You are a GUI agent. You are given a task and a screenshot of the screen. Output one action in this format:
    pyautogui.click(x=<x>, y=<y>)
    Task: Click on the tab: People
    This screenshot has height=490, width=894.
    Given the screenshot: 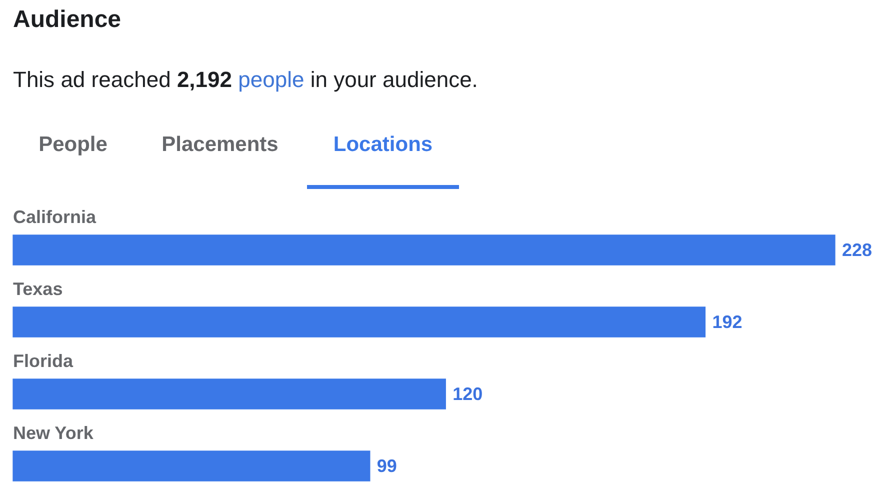 What is the action you would take?
    pyautogui.click(x=73, y=154)
    